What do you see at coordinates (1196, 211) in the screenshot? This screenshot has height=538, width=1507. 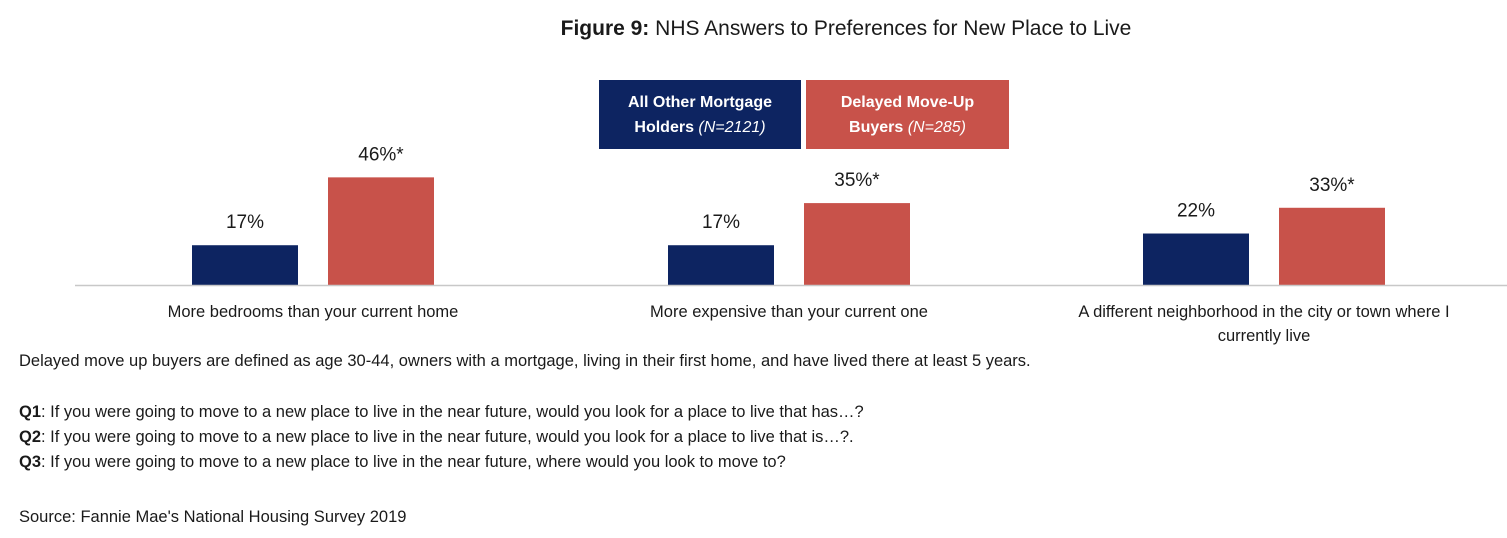 I see `data-label: 22%` at bounding box center [1196, 211].